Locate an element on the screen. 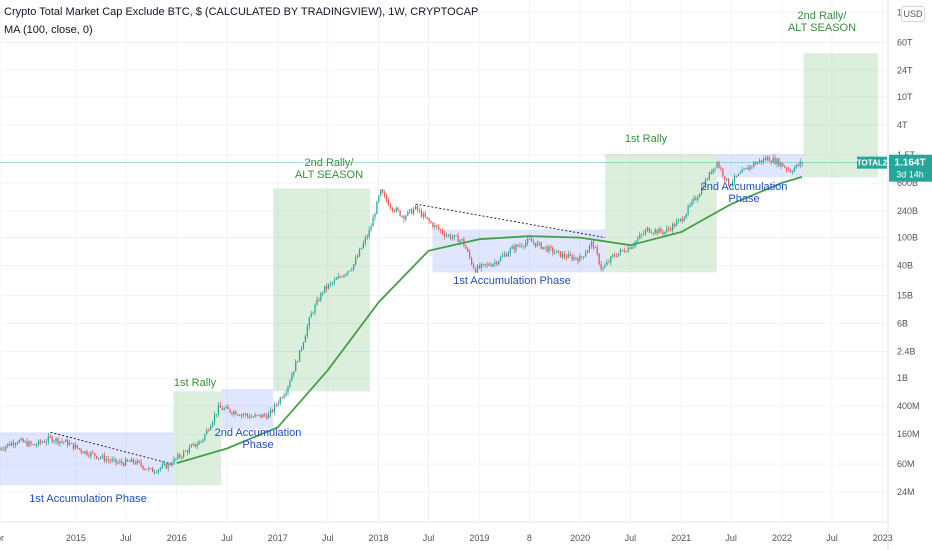 This screenshot has width=932, height=550. y-tick-label: 40B is located at coordinates (905, 266).